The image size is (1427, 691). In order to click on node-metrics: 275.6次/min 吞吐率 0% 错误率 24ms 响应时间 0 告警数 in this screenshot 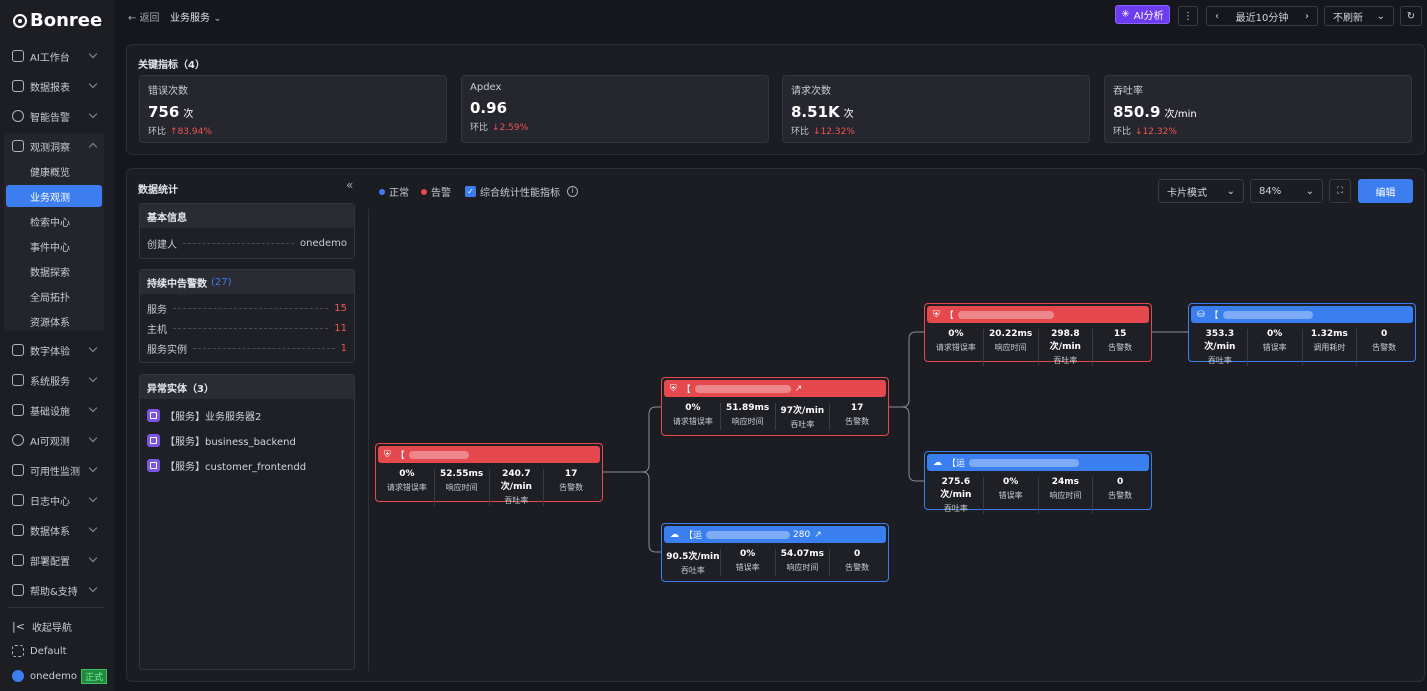, I will do `click(1038, 495)`.